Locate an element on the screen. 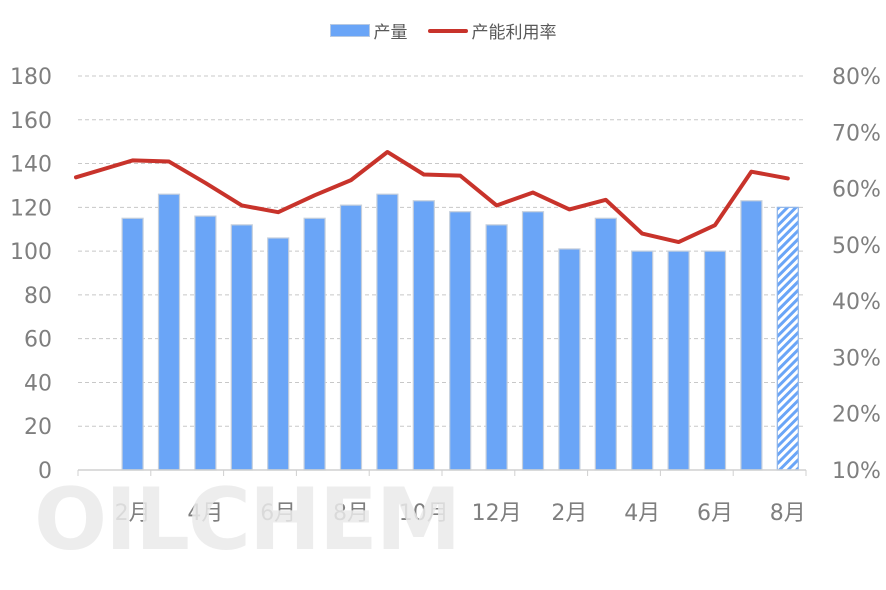 The height and width of the screenshot is (590, 886). y-right-tick-label: 80% is located at coordinates (856, 77).